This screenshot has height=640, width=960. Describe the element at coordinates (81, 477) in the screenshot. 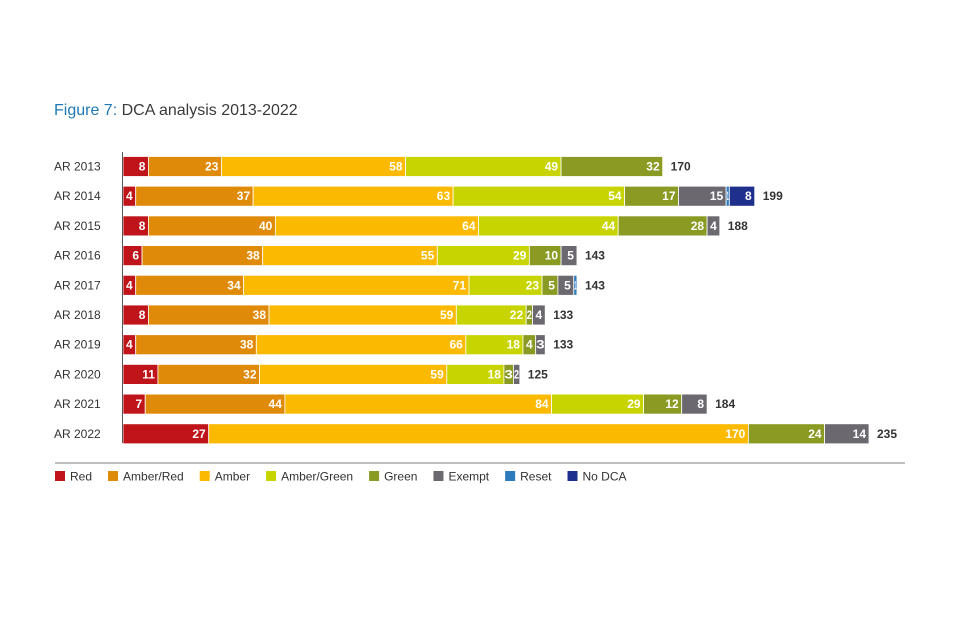

I see `legend-label: Red` at that location.